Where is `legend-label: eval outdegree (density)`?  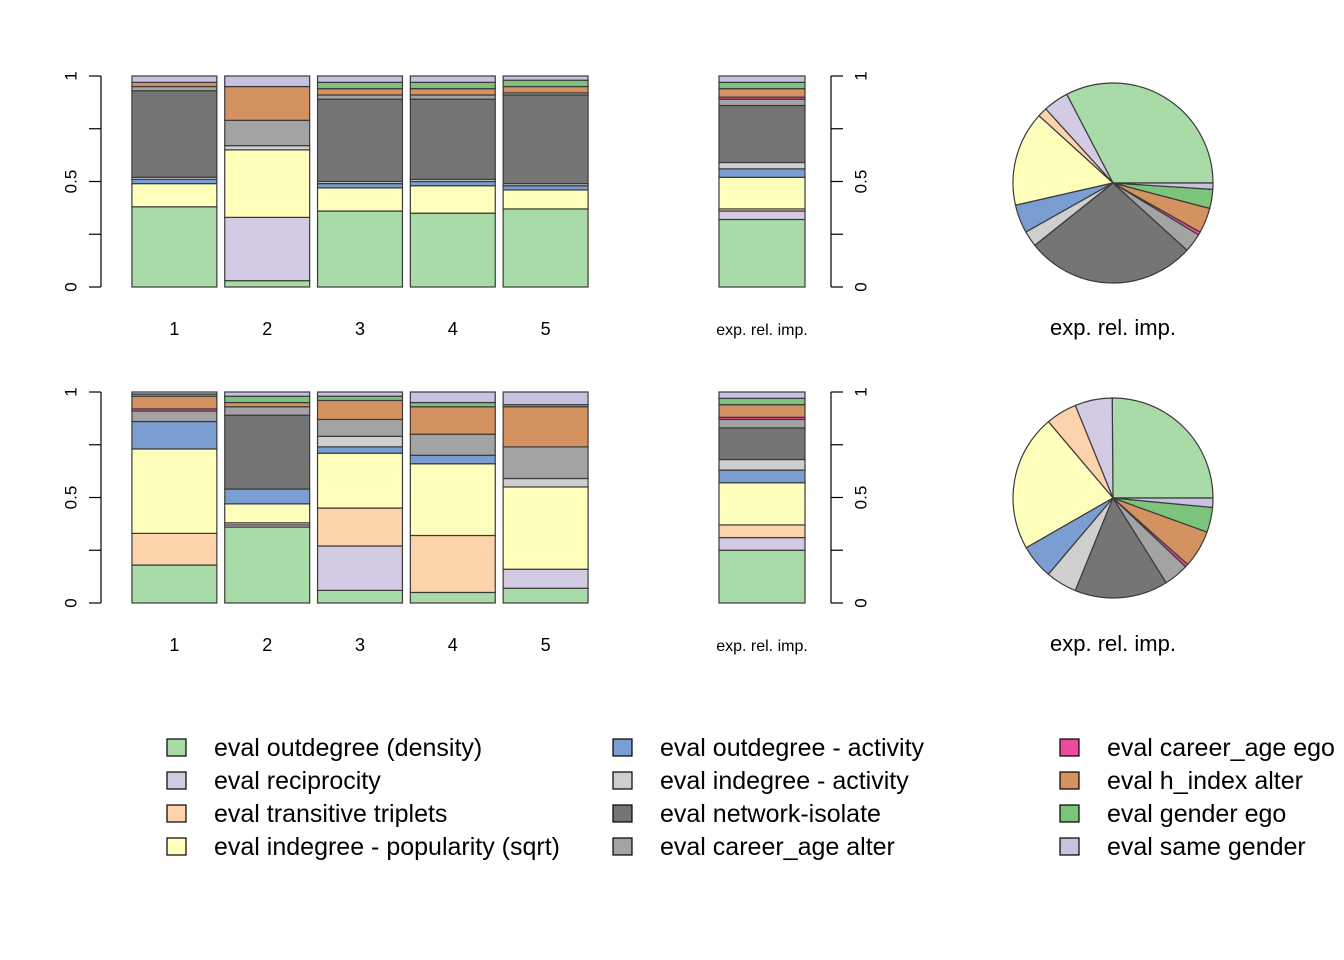 legend-label: eval outdegree (density) is located at coordinates (348, 748).